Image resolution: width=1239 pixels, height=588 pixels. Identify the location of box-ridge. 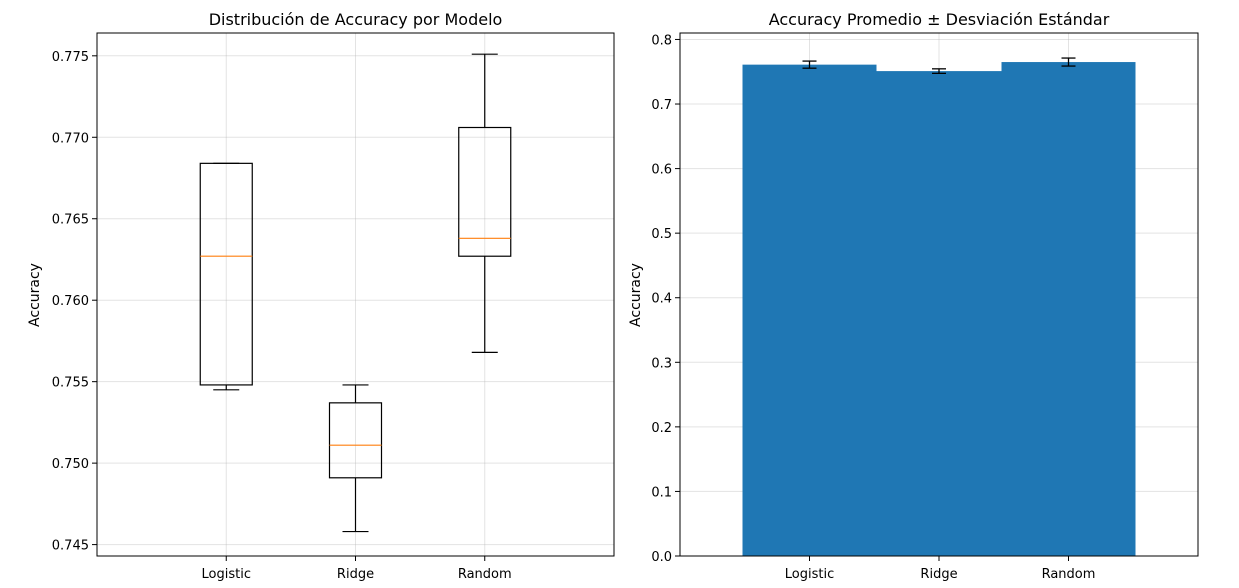
(355, 458).